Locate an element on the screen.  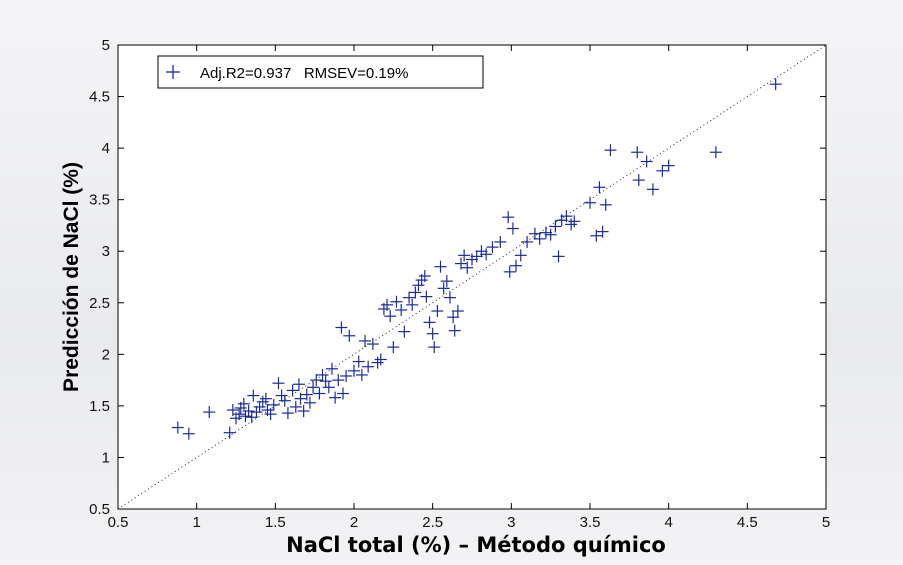
legend: Adj.R2=0.937 RMSEV=0.19% is located at coordinates (320, 72).